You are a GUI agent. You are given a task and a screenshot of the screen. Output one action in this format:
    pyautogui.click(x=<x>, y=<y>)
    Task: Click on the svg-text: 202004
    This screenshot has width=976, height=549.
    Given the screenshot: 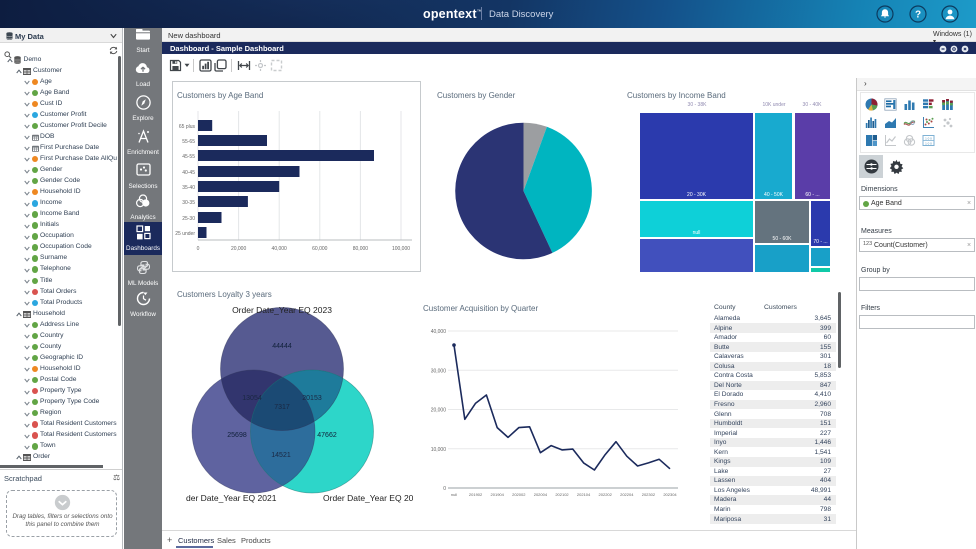 What is the action you would take?
    pyautogui.click(x=541, y=494)
    